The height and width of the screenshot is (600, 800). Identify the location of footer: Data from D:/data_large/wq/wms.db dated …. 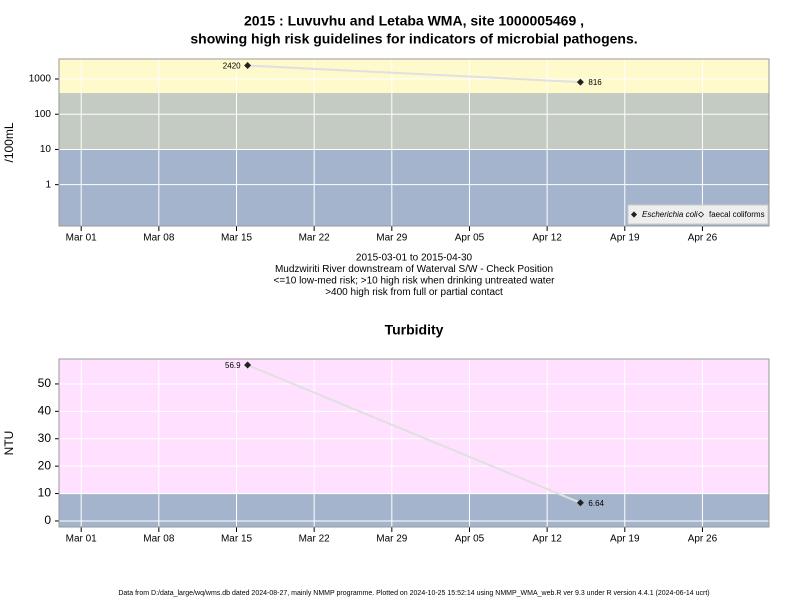
(413, 593).